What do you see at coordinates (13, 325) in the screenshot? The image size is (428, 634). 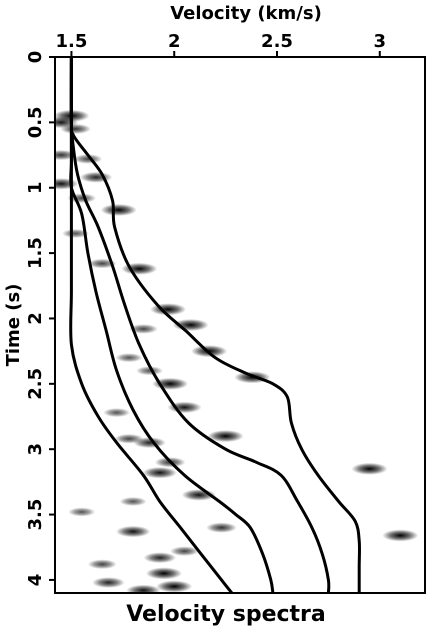 I see `y-axis-title: Time (s)` at bounding box center [13, 325].